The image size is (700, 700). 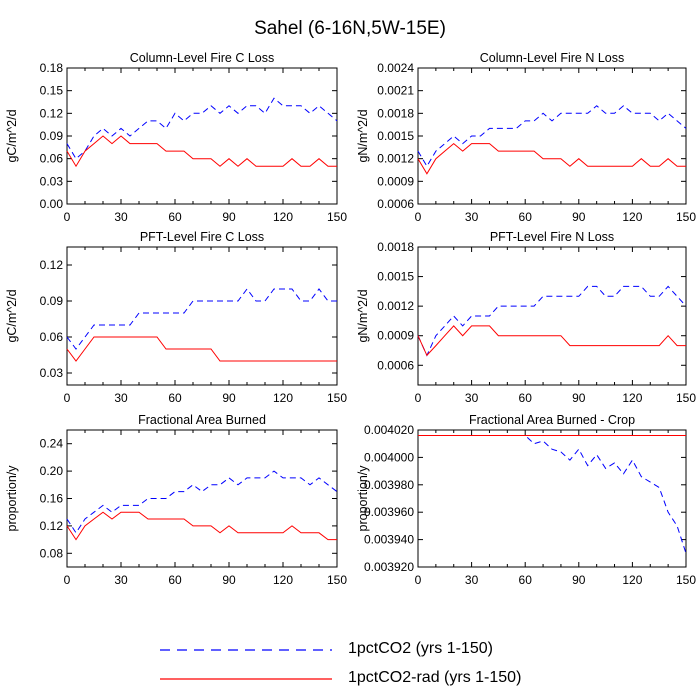 I want to click on y-tick-label: 0.16, so click(x=52, y=499).